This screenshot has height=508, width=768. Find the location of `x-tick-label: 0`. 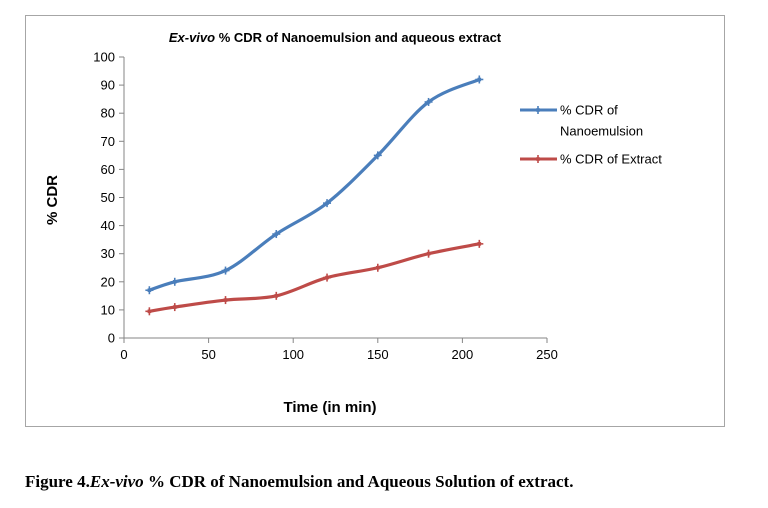

x-tick-label: 0 is located at coordinates (123, 354).